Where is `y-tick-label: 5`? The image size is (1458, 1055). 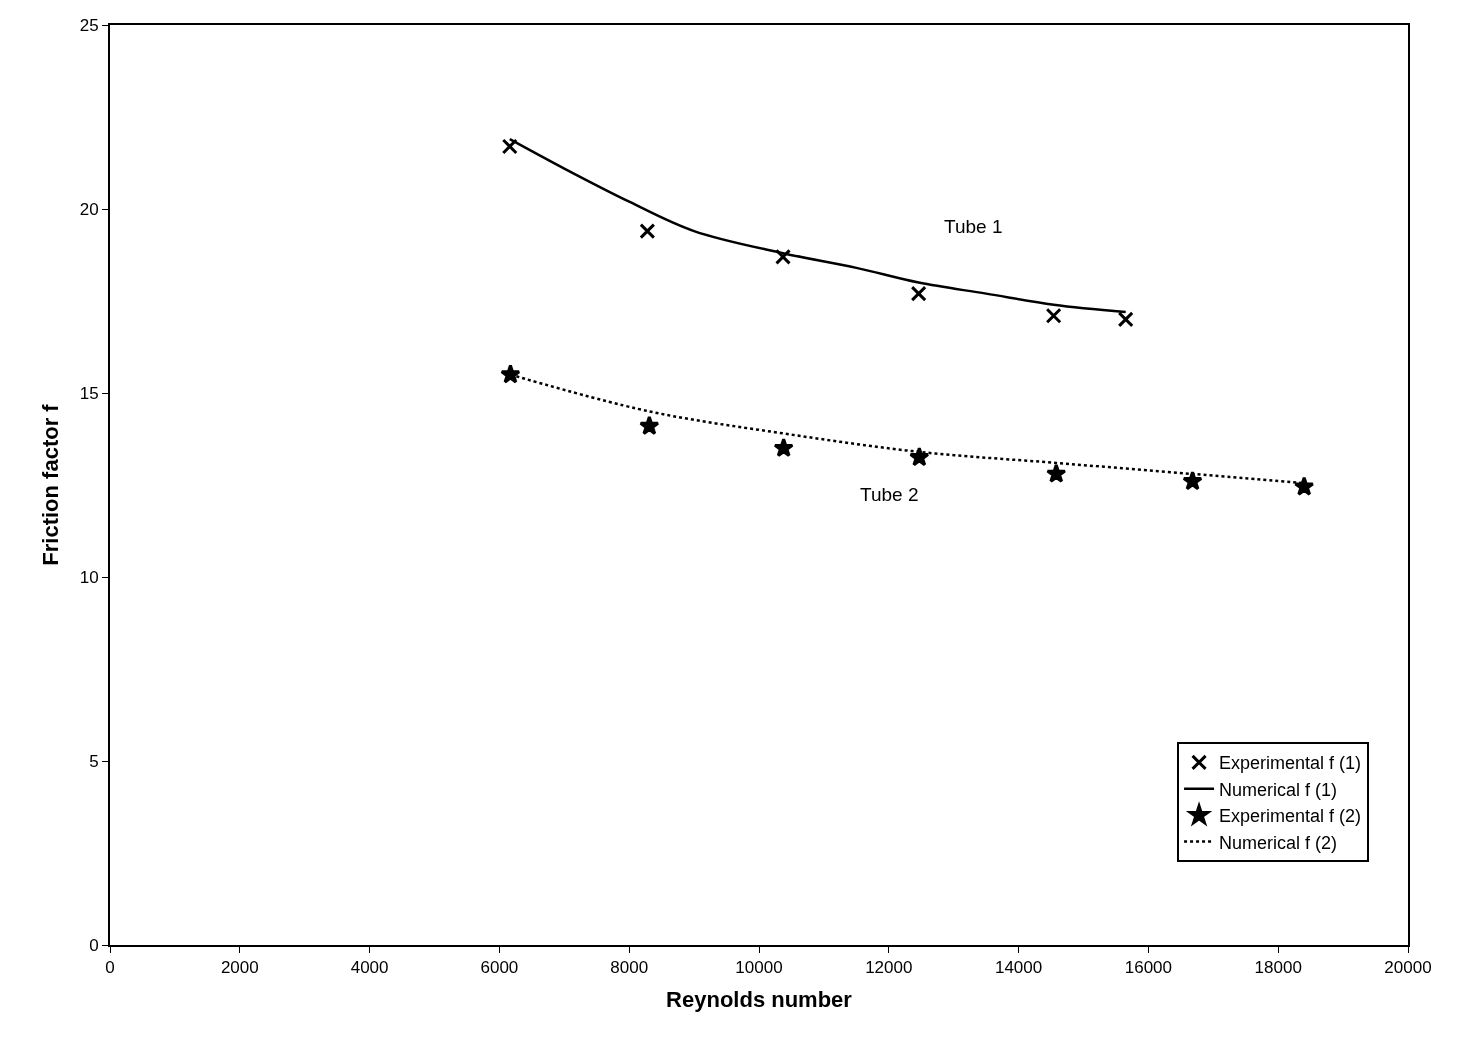 y-tick-label: 5 is located at coordinates (94, 761).